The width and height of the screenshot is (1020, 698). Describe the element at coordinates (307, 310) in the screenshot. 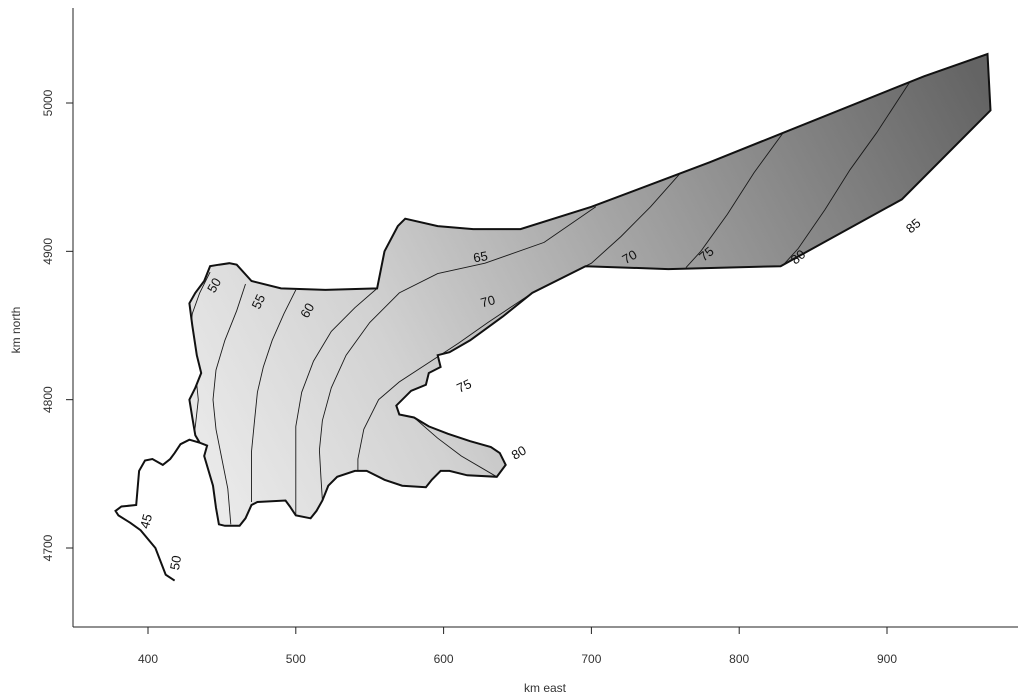

I see `contour-label-60-4: 60` at that location.